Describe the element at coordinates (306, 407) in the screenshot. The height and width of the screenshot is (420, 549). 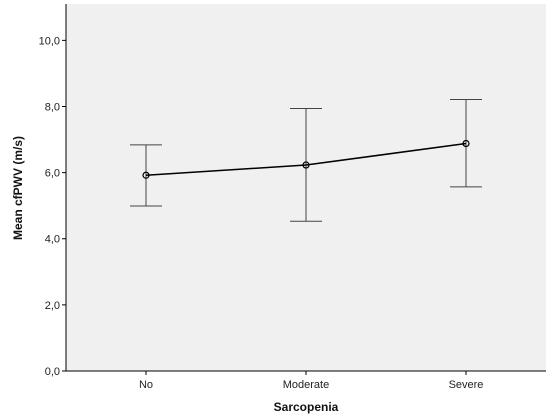
I see `x-axis-title: Sarcopenia` at that location.